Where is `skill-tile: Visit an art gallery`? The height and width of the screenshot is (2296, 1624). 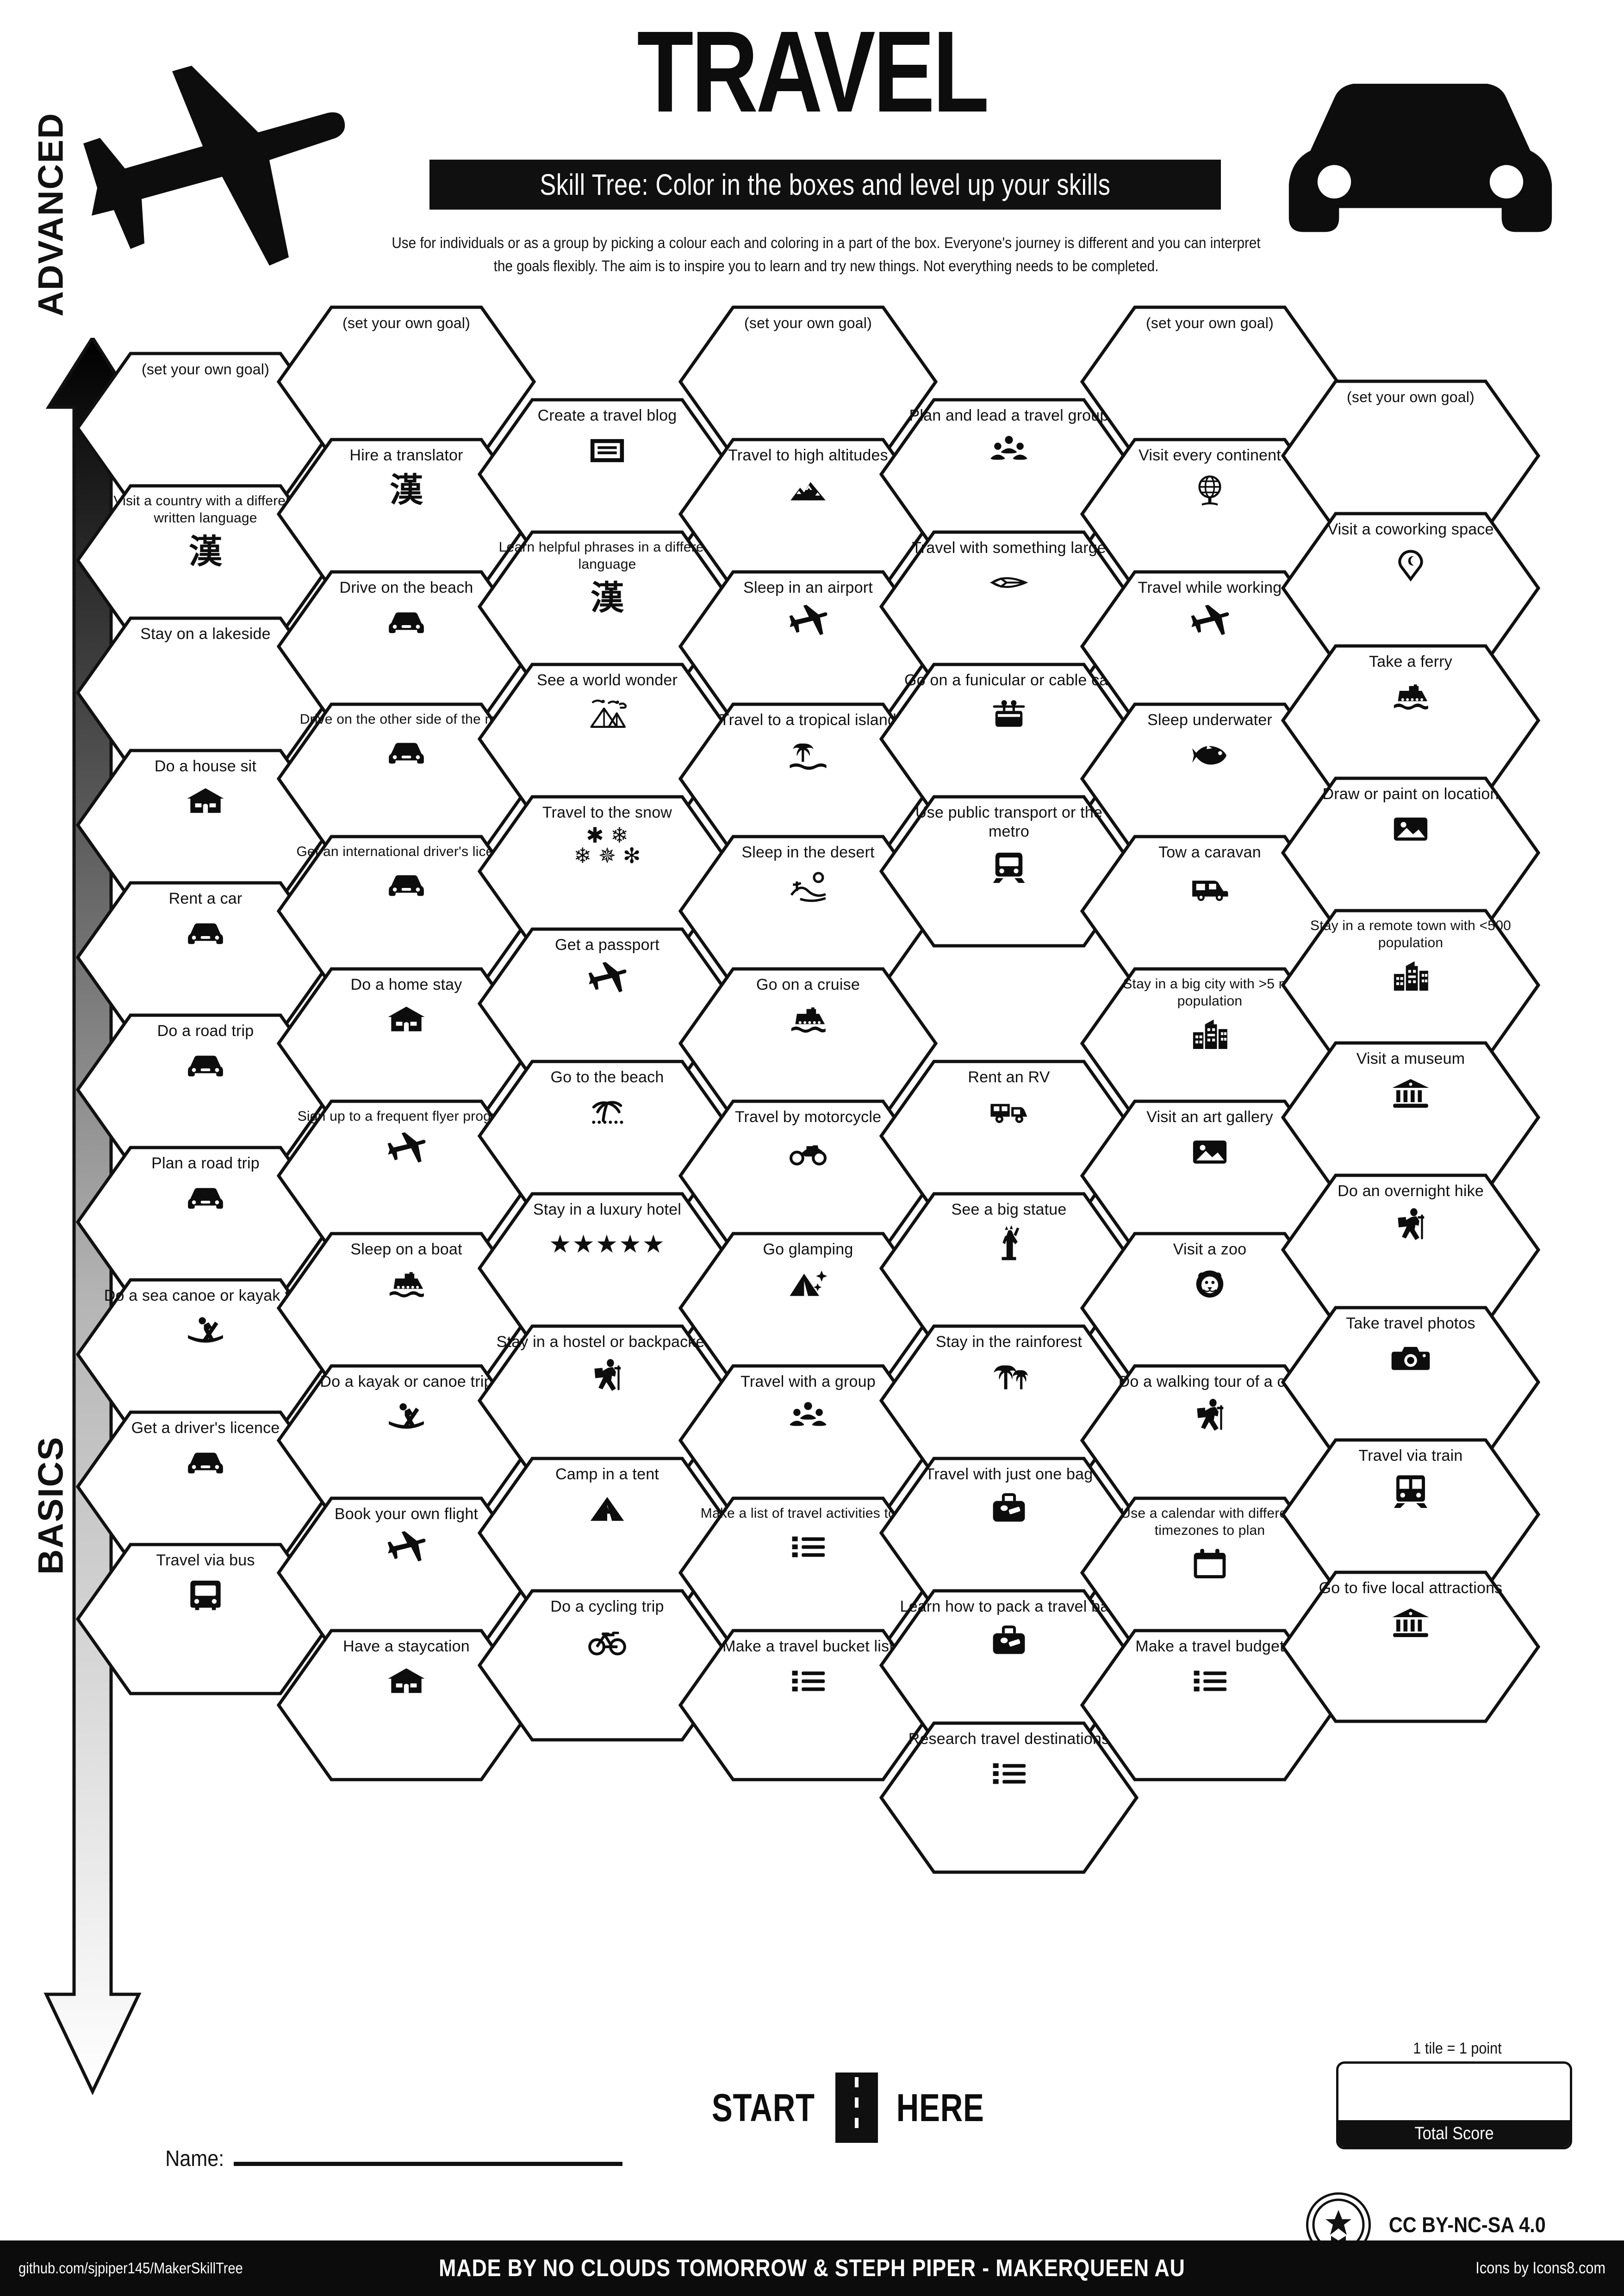 skill-tile: Visit an art gallery is located at coordinates (1209, 1176).